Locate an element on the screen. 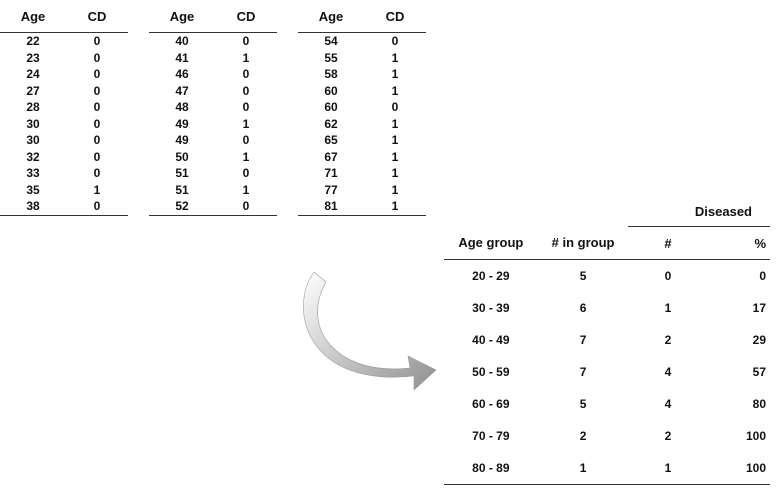  table-row: 46 0 is located at coordinates (213, 74).